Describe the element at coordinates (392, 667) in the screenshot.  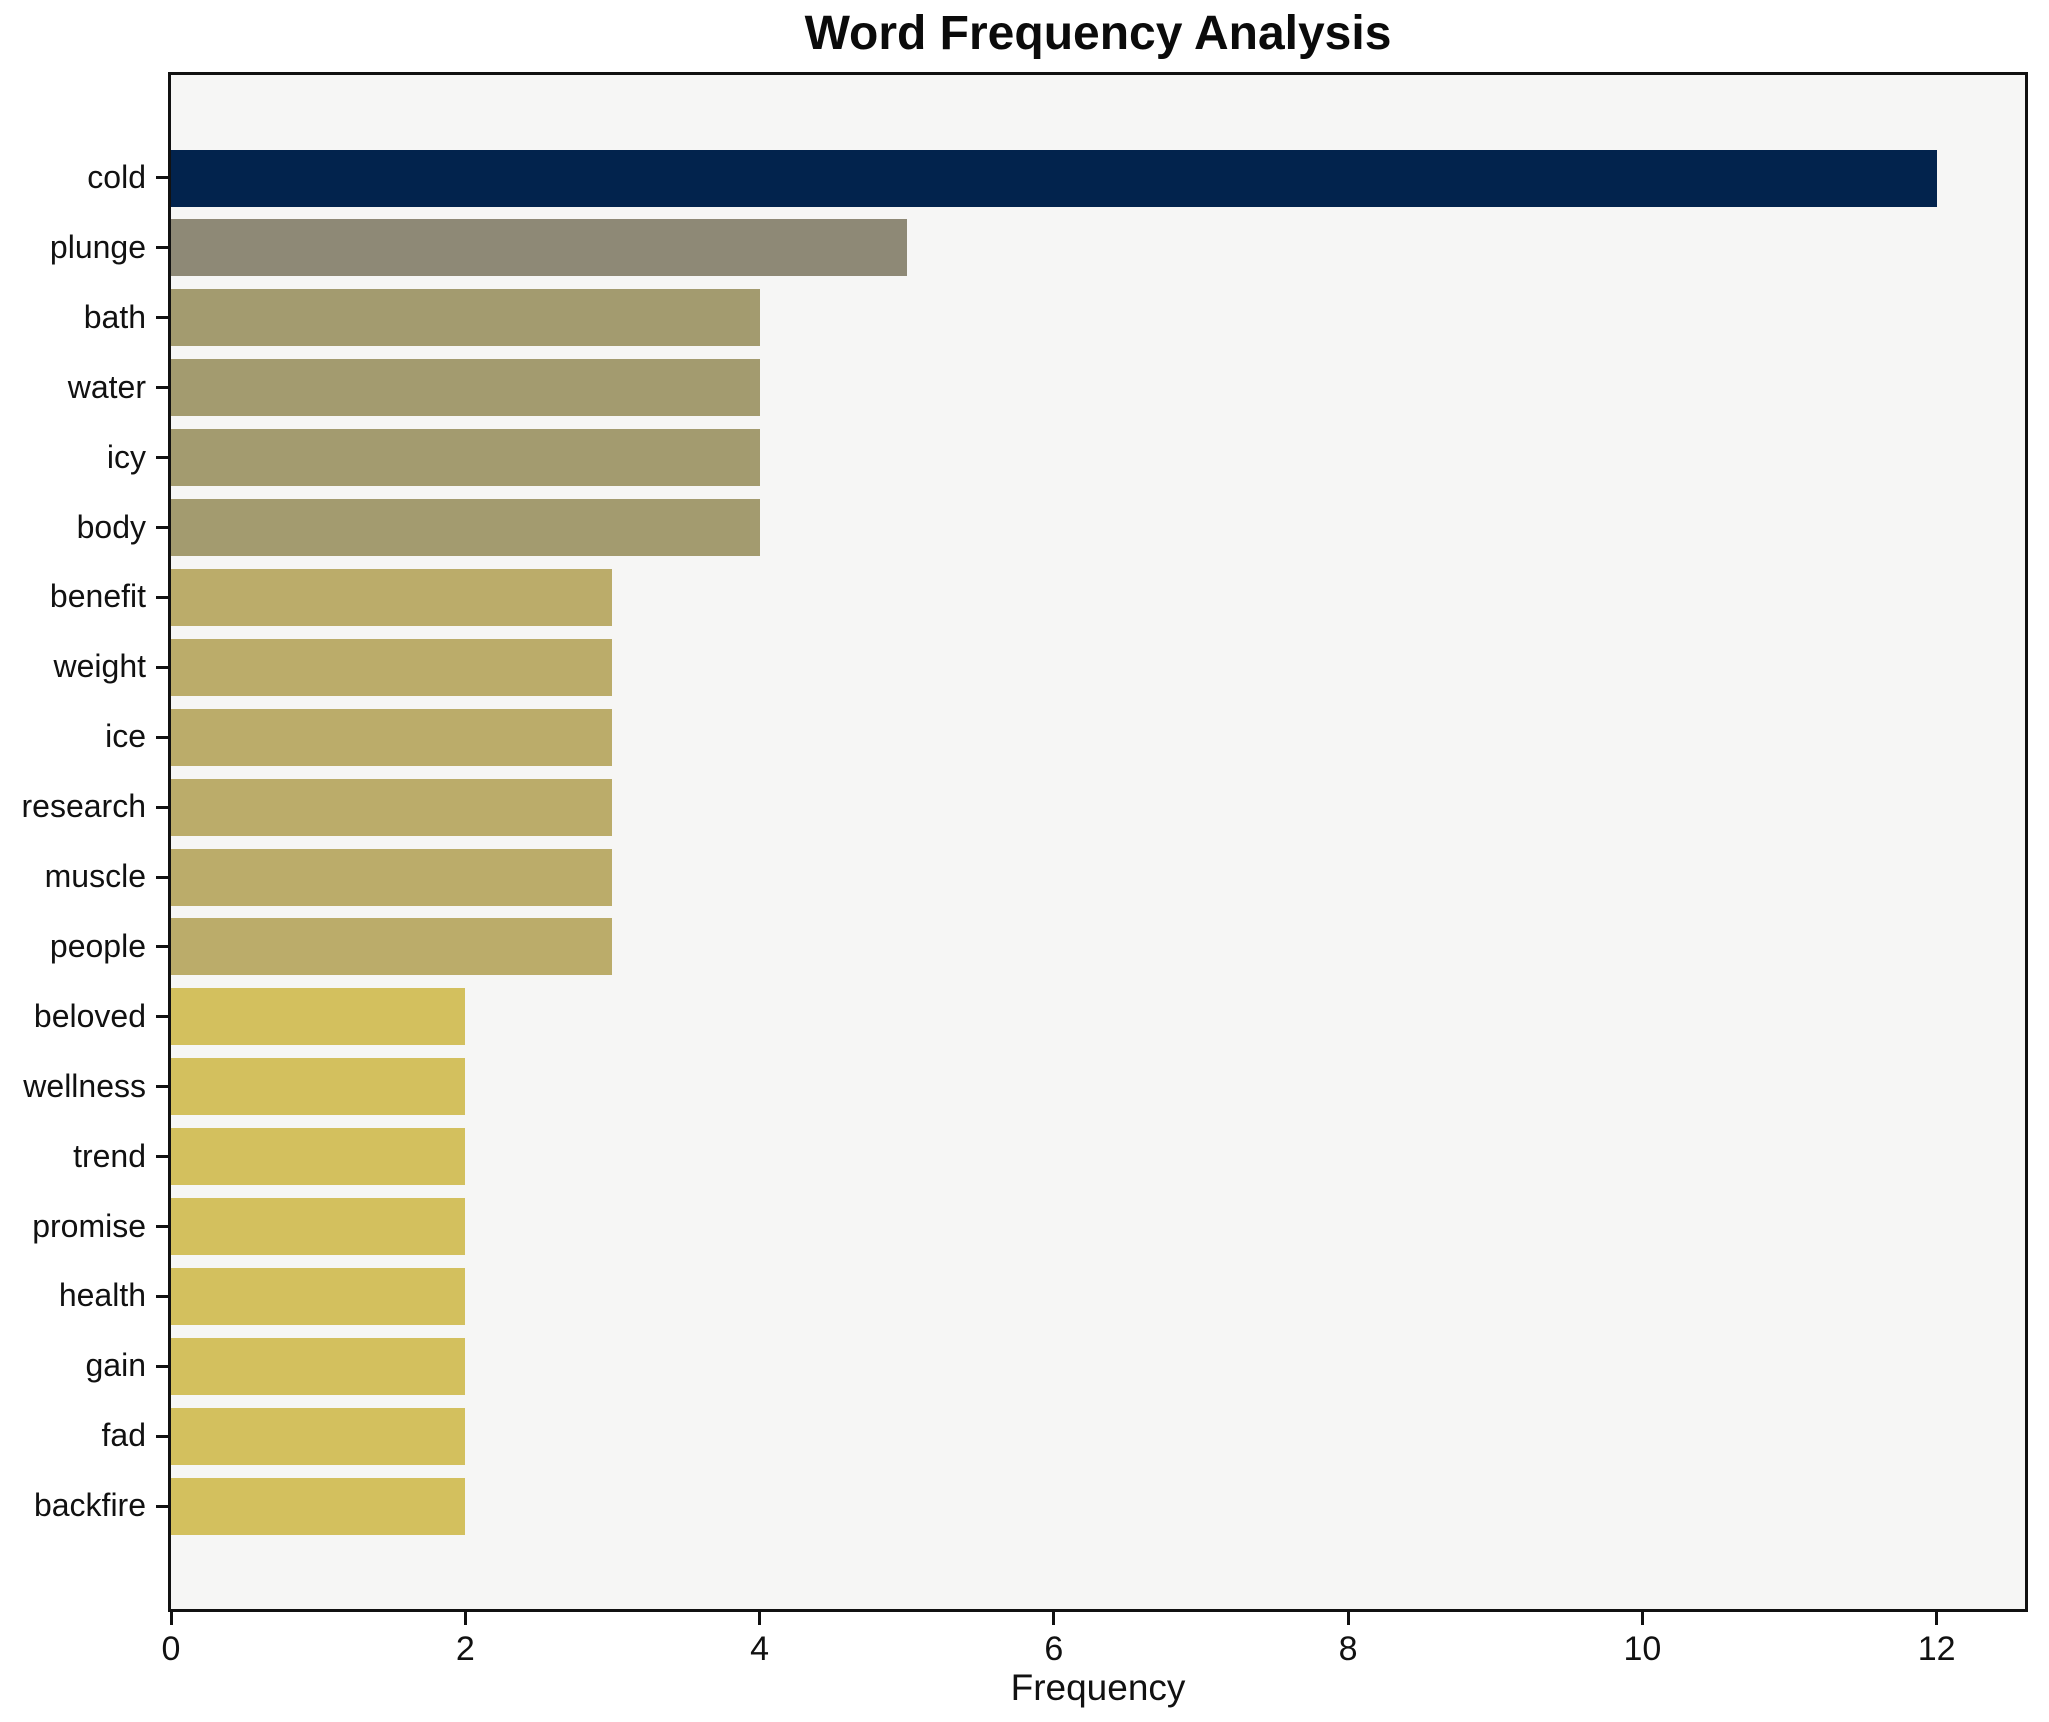
I see `bar-weight` at that location.